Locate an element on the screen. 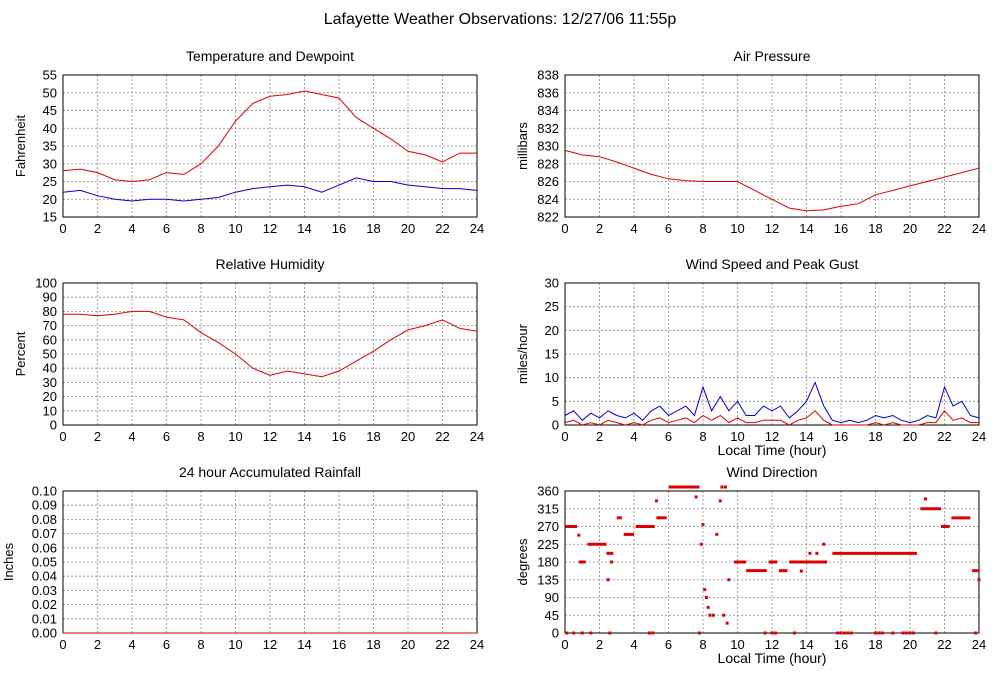 The height and width of the screenshot is (685, 1000). y-tick-label: 10 is located at coordinates (50, 410).